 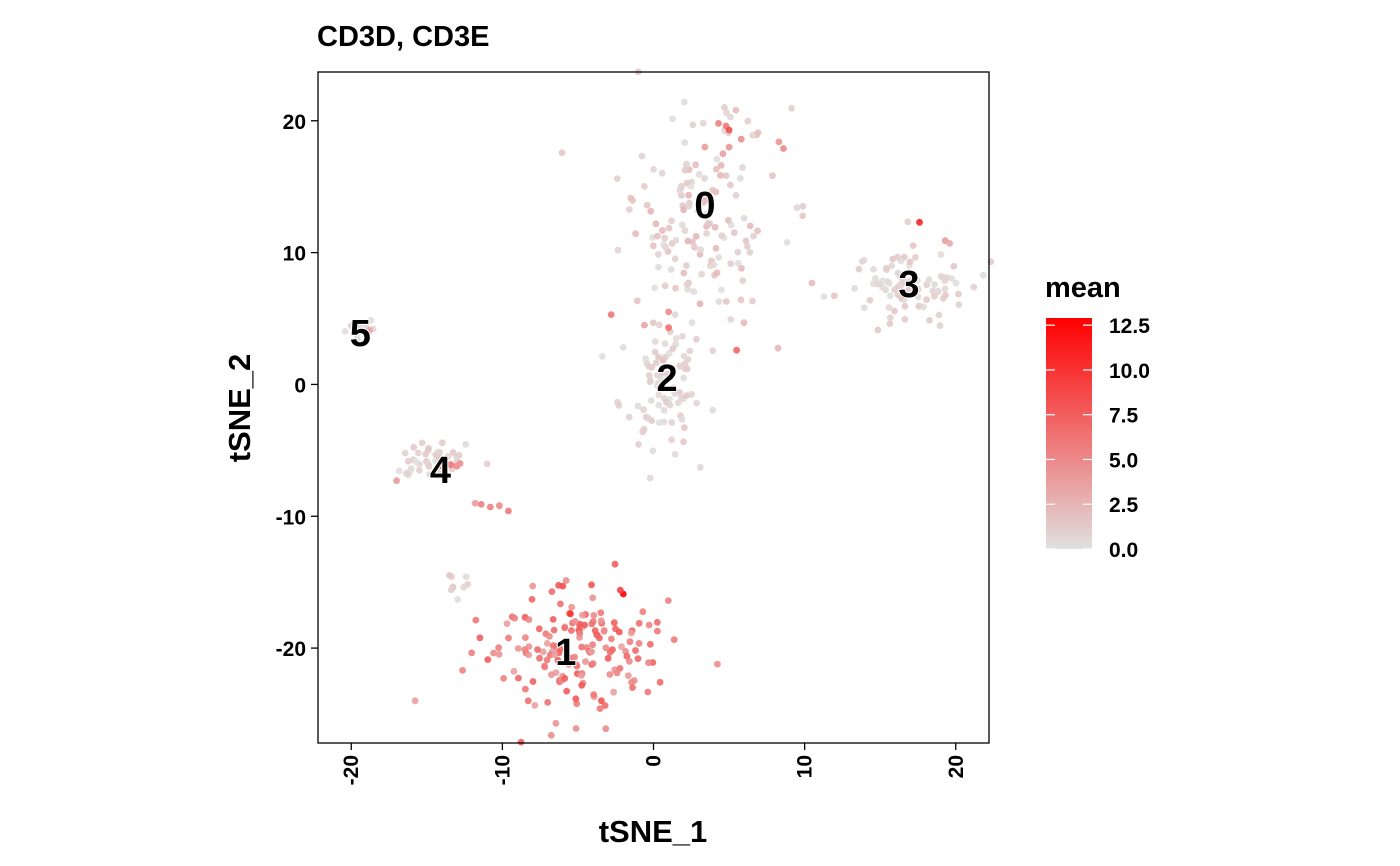 I want to click on x-tick-label: -10, so click(x=502, y=770).